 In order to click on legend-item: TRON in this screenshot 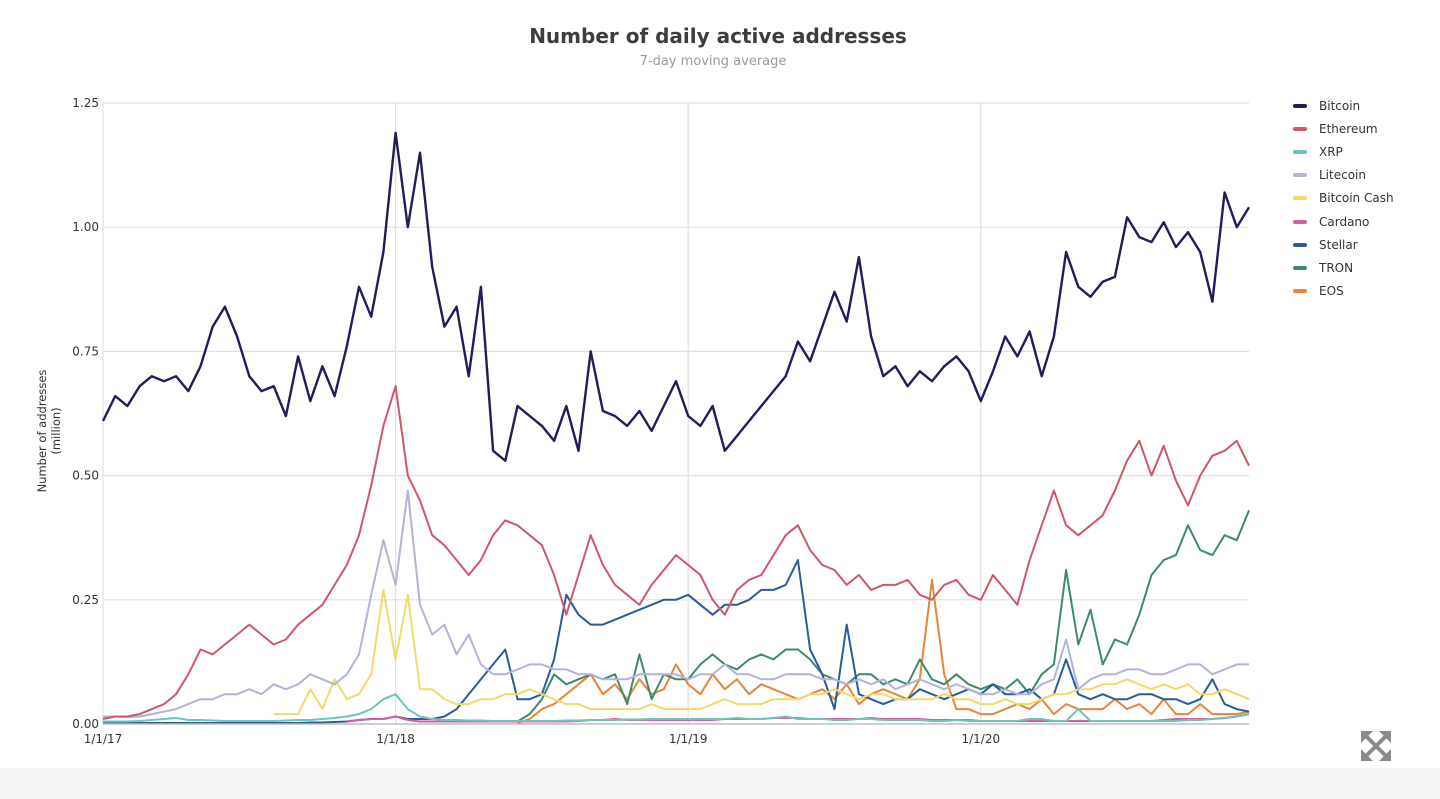, I will do `click(1343, 267)`.